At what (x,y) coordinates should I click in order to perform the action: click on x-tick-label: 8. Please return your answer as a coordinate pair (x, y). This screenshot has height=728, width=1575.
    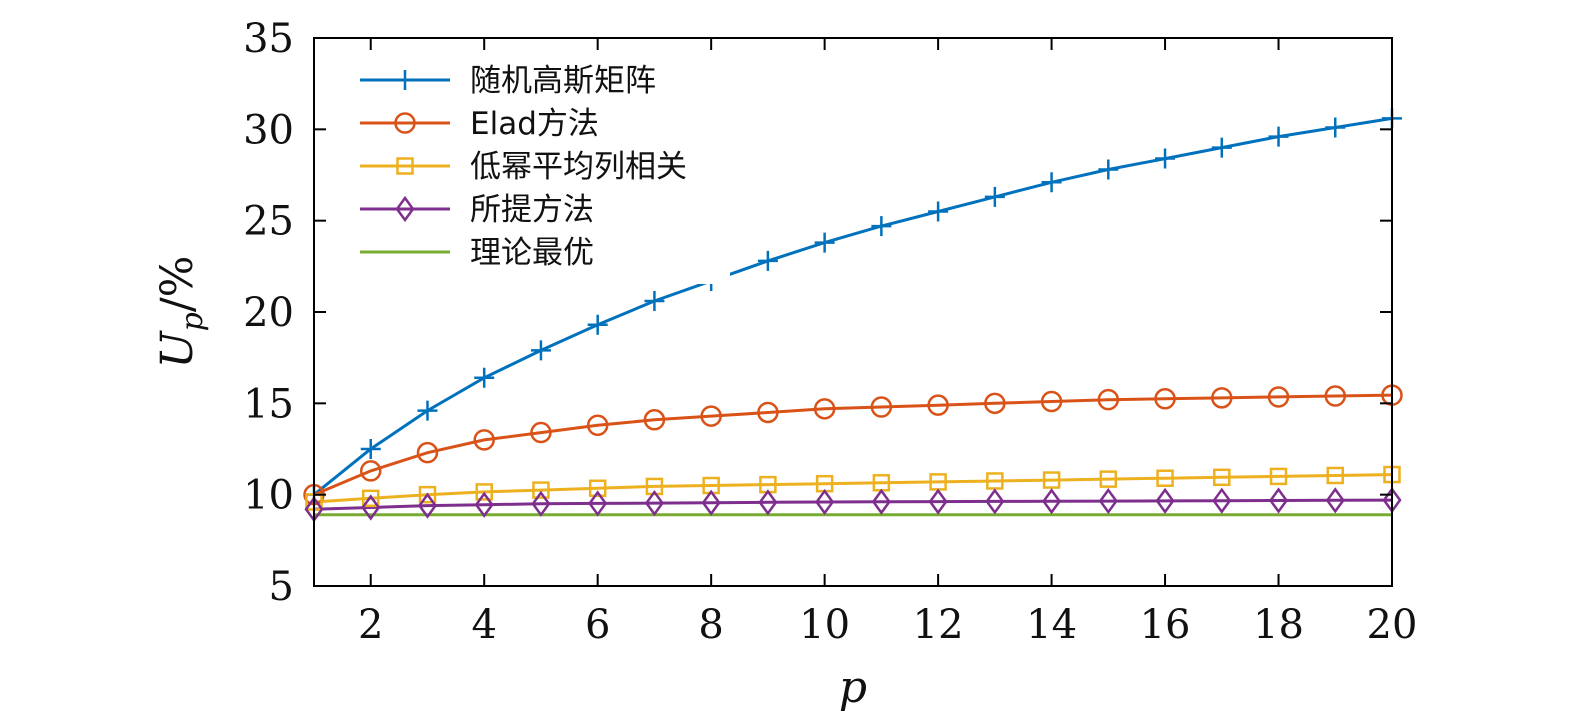
    Looking at the image, I should click on (710, 625).